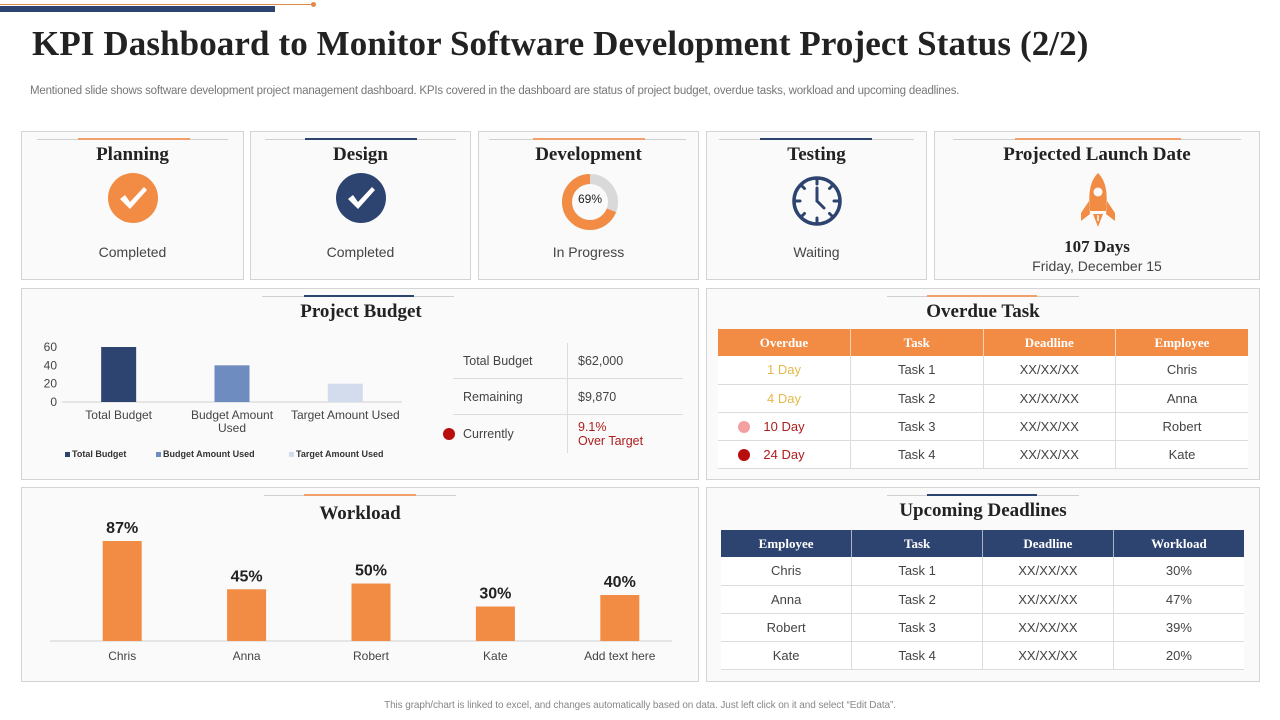 The height and width of the screenshot is (720, 1280). I want to click on legend-label: Total Budget, so click(99, 454).